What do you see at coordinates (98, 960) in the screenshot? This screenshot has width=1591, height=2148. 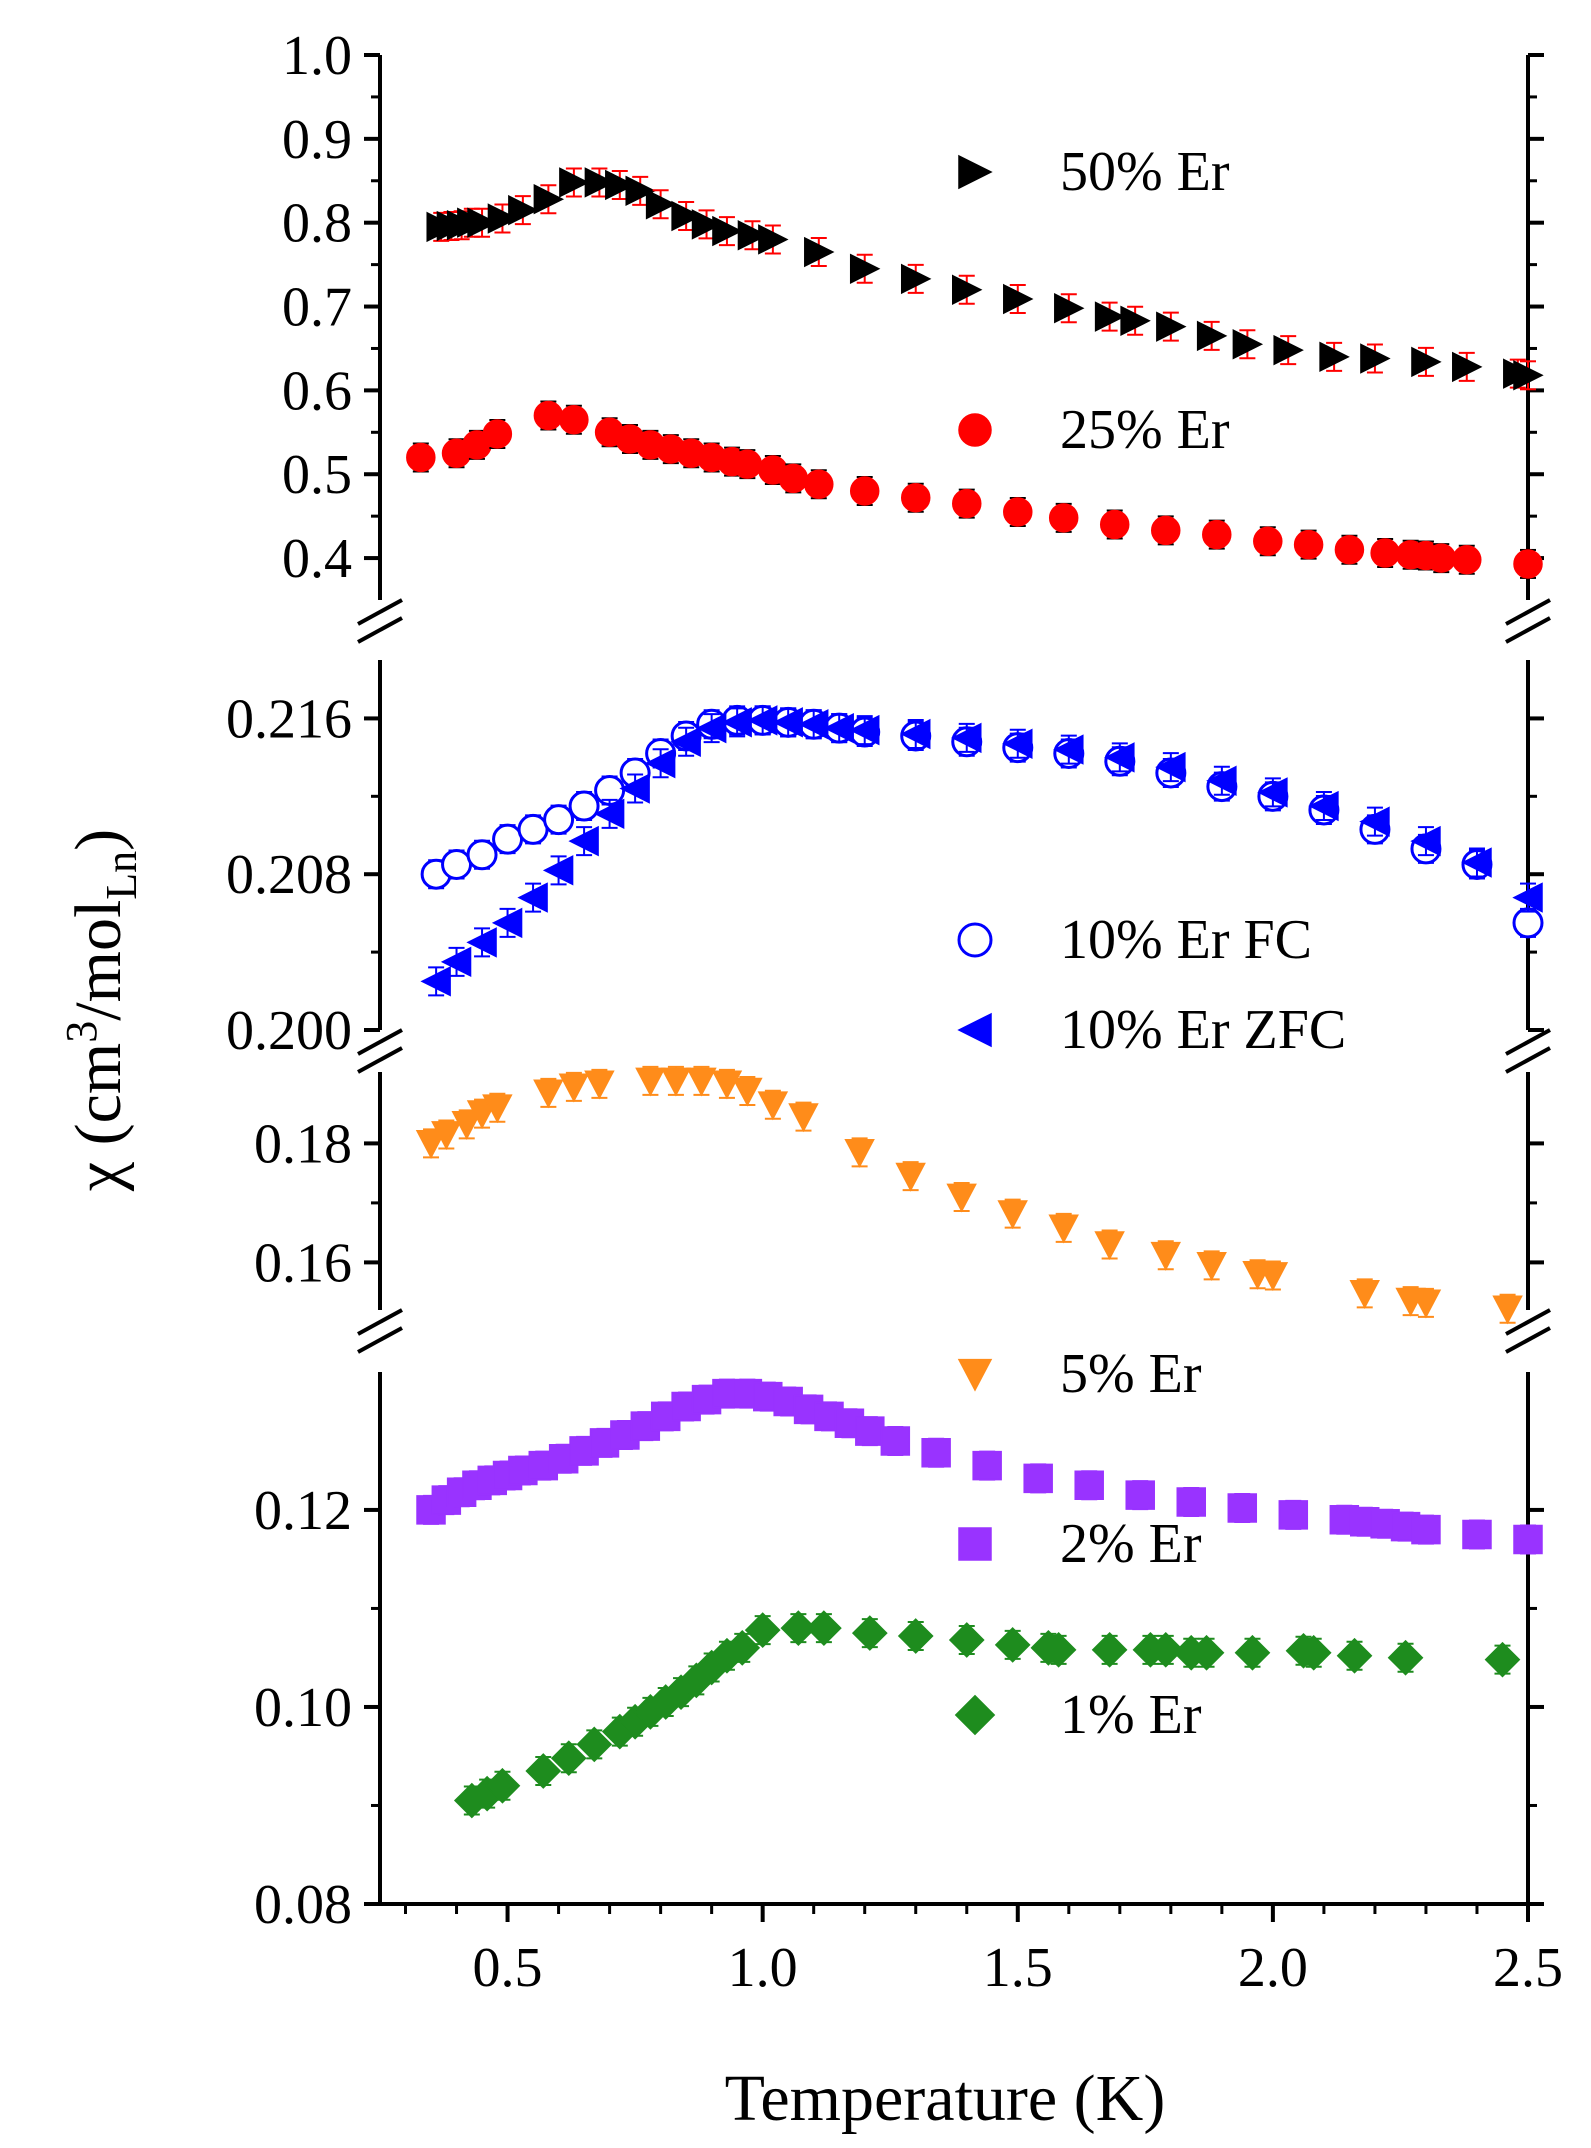 I see `y-axis-label-mid: /mol` at bounding box center [98, 960].